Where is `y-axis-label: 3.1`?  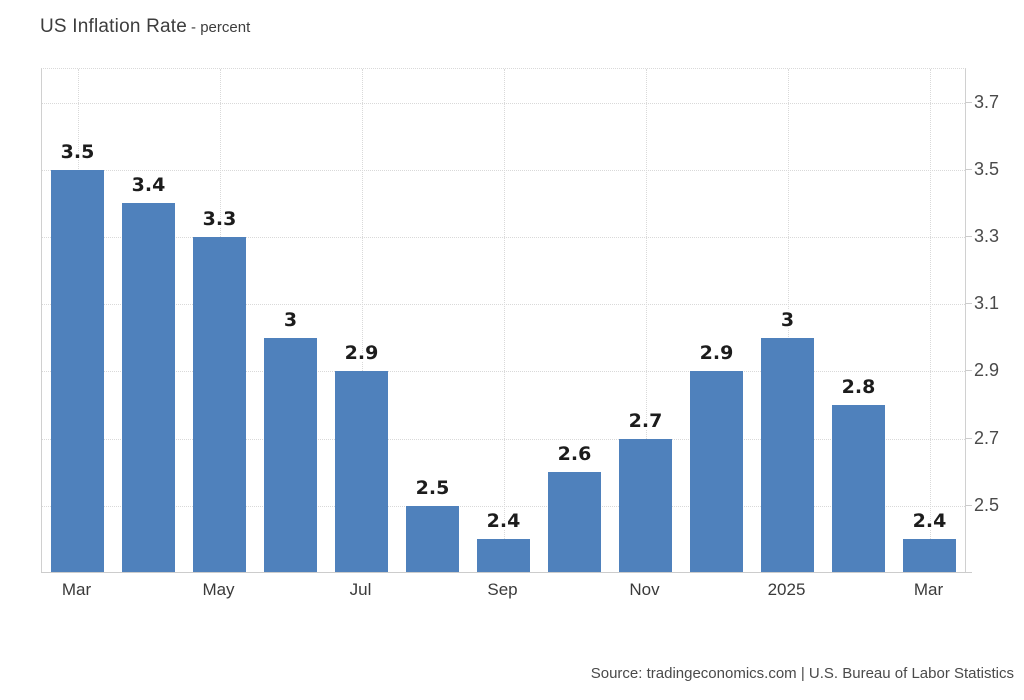 y-axis-label: 3.1 is located at coordinates (987, 303).